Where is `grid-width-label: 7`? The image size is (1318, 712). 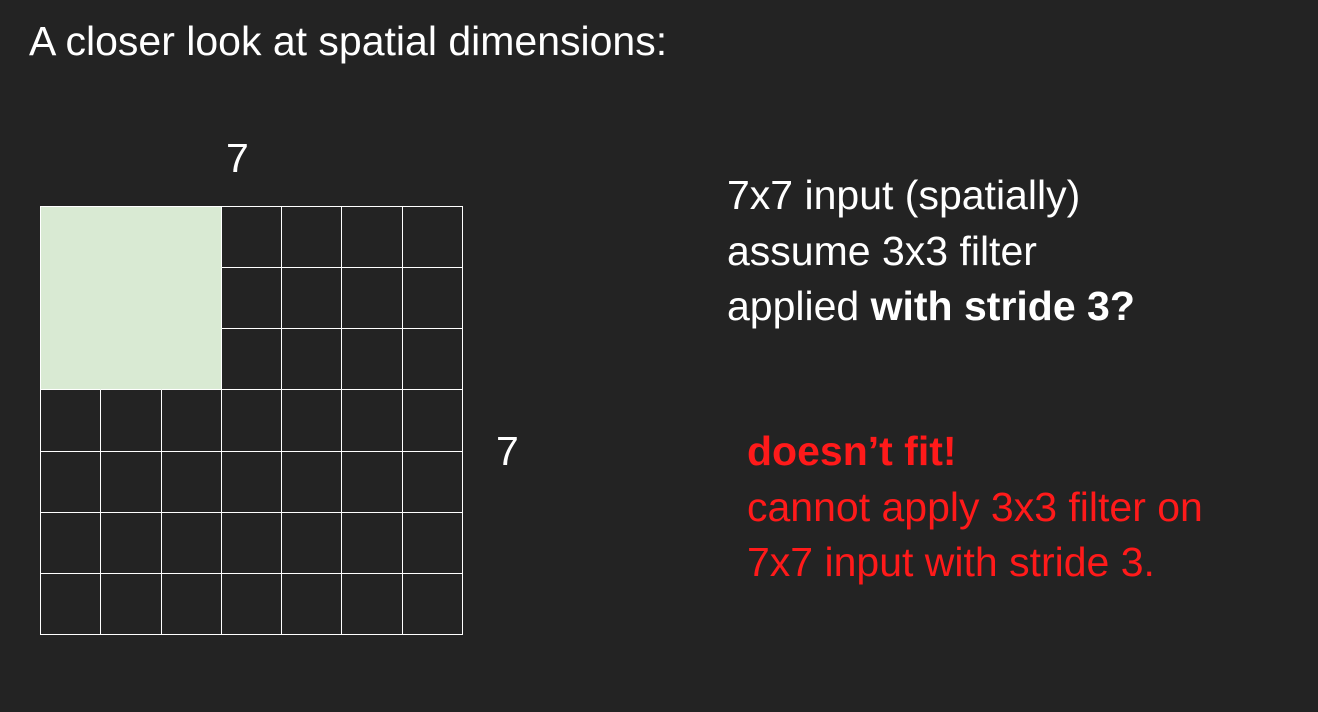
grid-width-label: 7 is located at coordinates (237, 158).